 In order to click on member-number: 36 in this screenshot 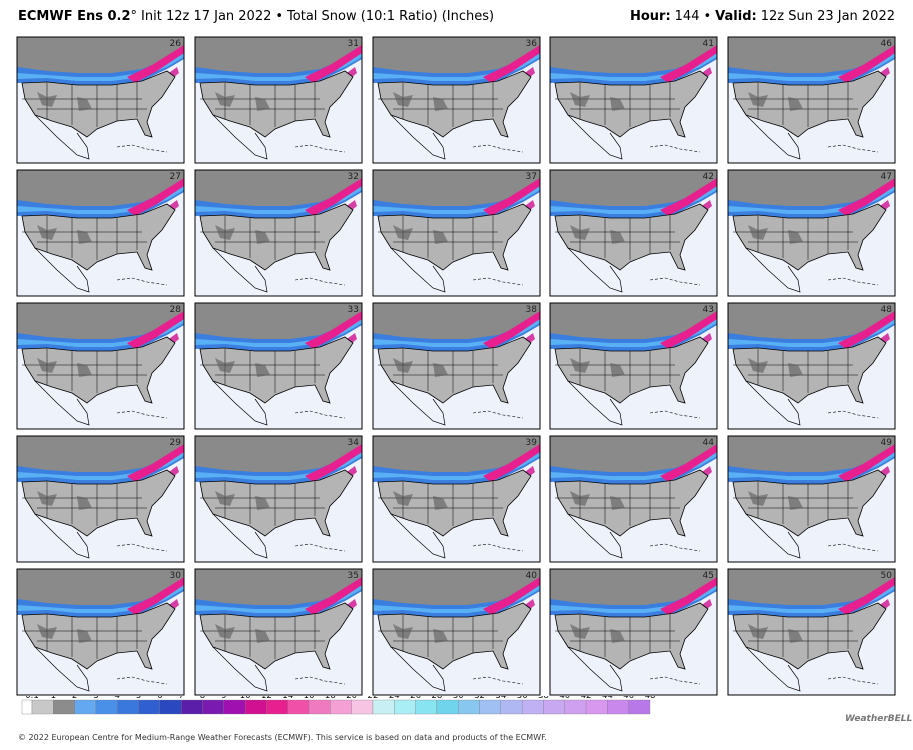, I will do `click(532, 44)`.